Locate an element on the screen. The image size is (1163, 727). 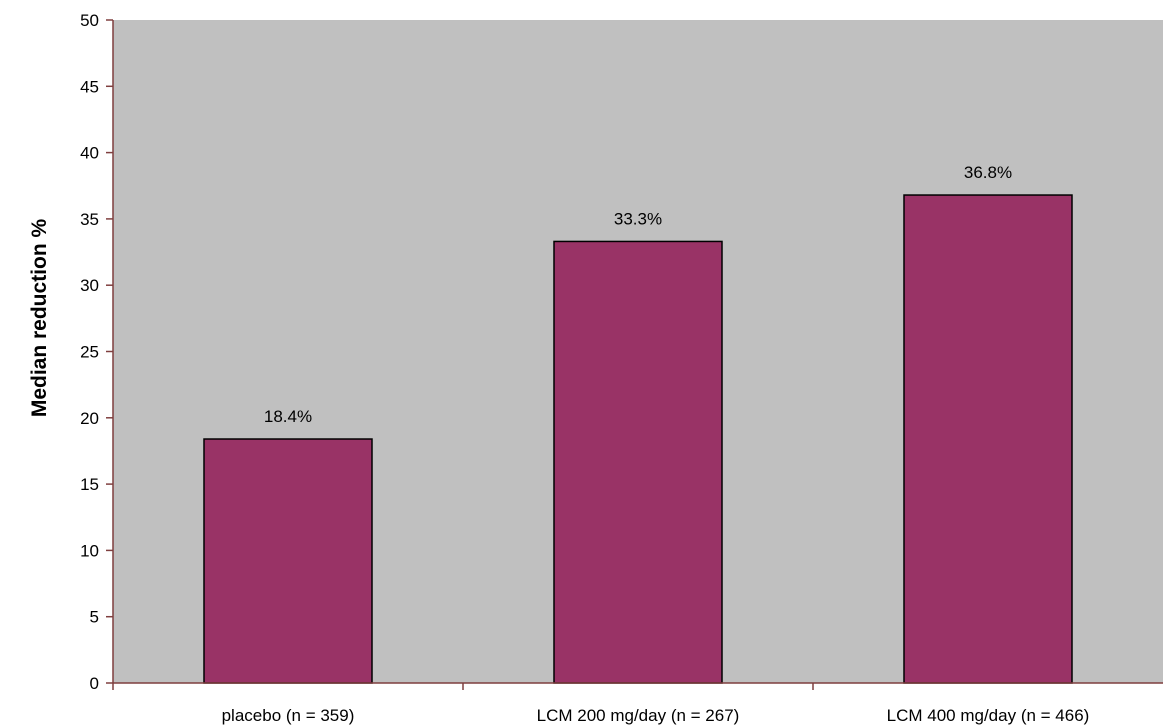
y-tick-label: 40 is located at coordinates (89, 153).